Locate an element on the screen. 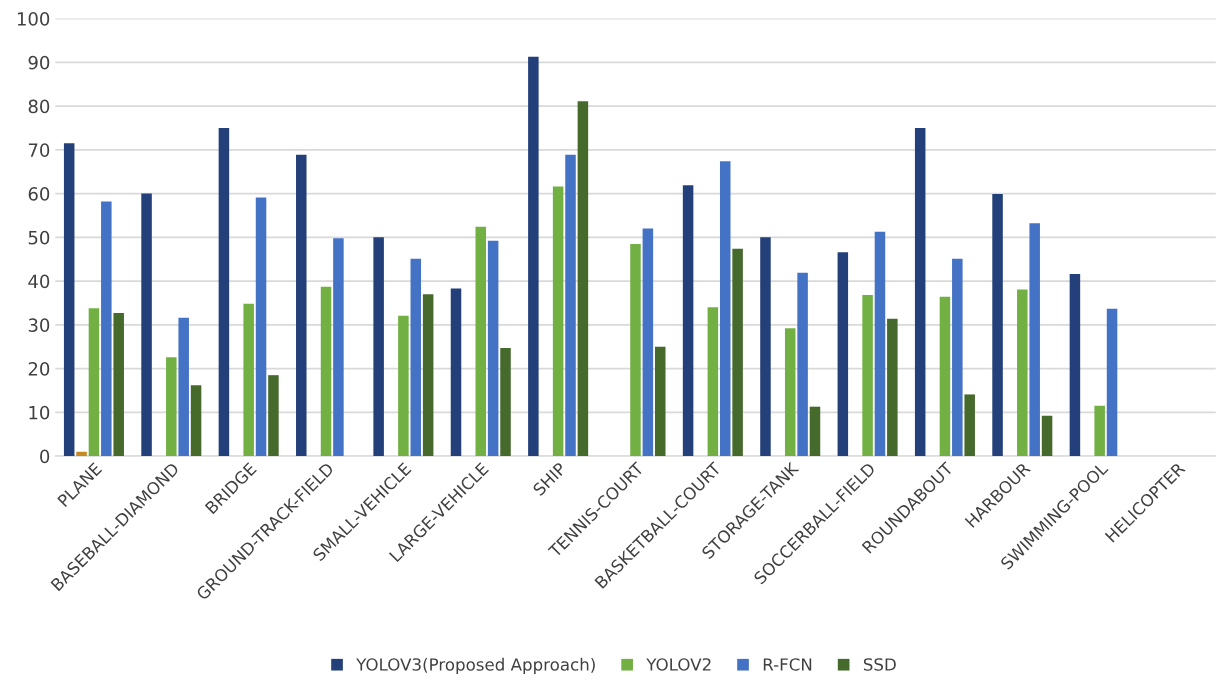 This screenshot has height=689, width=1228. y-tick-label: 0 is located at coordinates (45, 456).